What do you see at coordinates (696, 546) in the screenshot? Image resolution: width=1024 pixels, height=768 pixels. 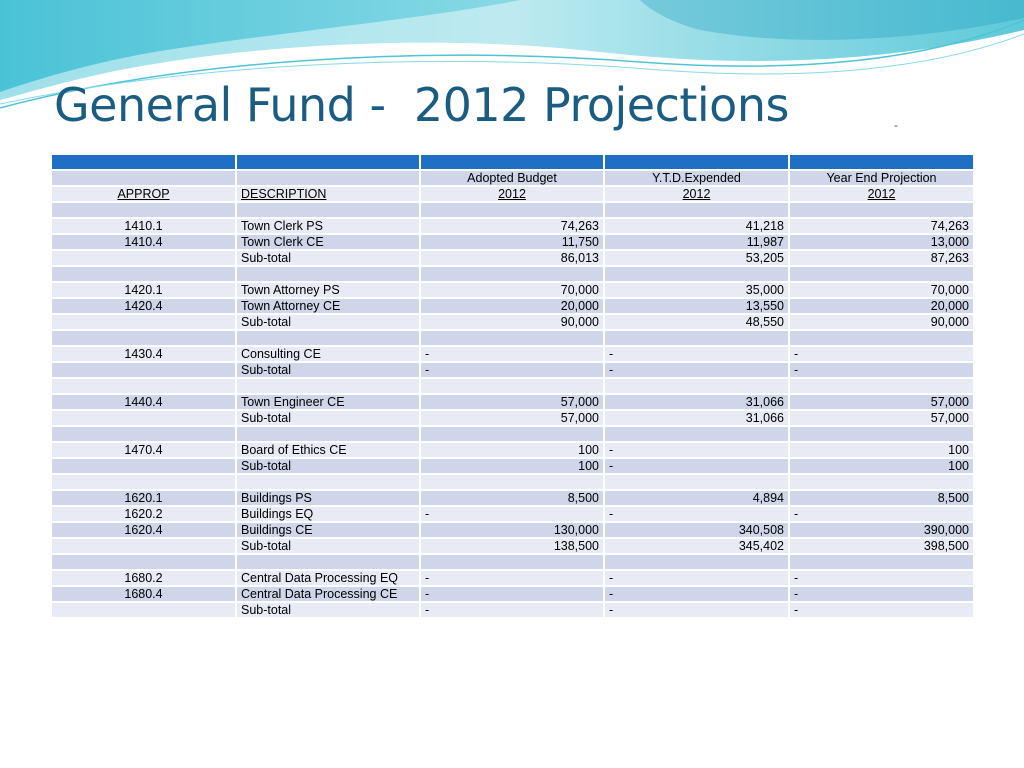 I see `ytd-expended-cell: 345,402` at bounding box center [696, 546].